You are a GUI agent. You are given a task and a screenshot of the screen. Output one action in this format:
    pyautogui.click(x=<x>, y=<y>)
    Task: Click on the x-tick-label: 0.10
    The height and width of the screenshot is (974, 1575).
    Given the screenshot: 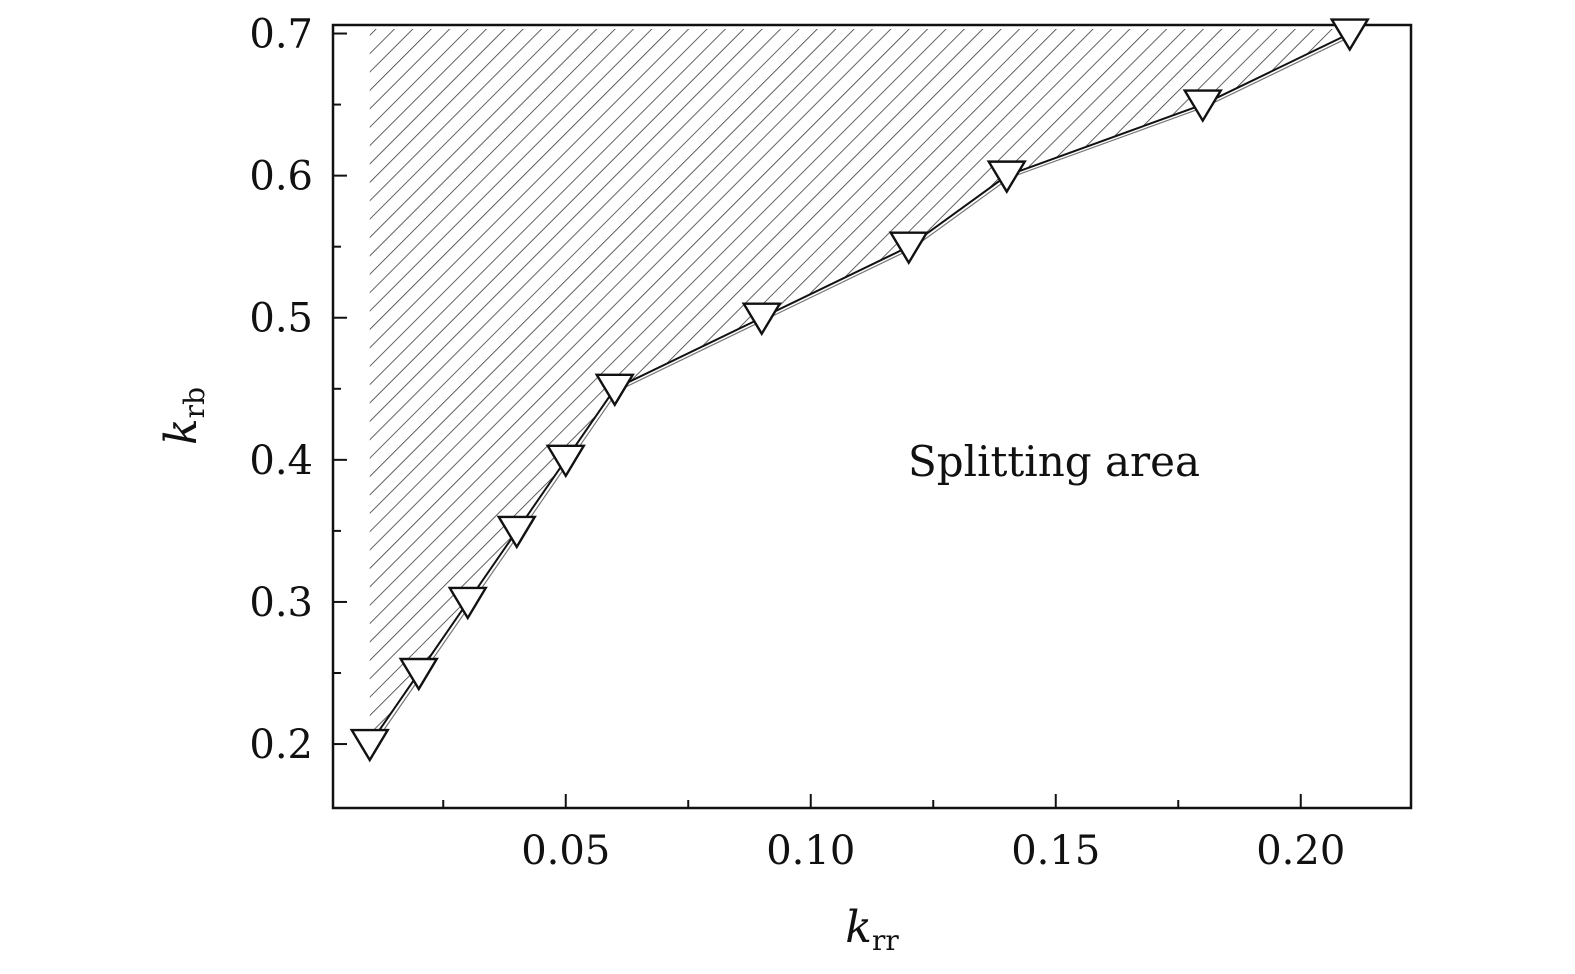 What is the action you would take?
    pyautogui.click(x=810, y=851)
    